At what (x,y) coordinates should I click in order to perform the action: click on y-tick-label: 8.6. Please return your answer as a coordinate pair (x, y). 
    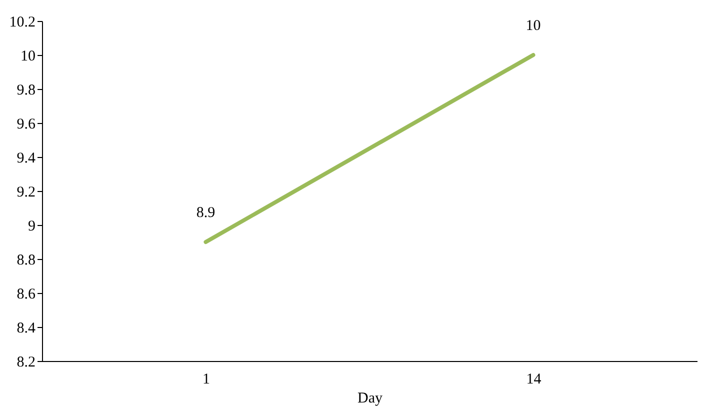
    Looking at the image, I should click on (26, 294).